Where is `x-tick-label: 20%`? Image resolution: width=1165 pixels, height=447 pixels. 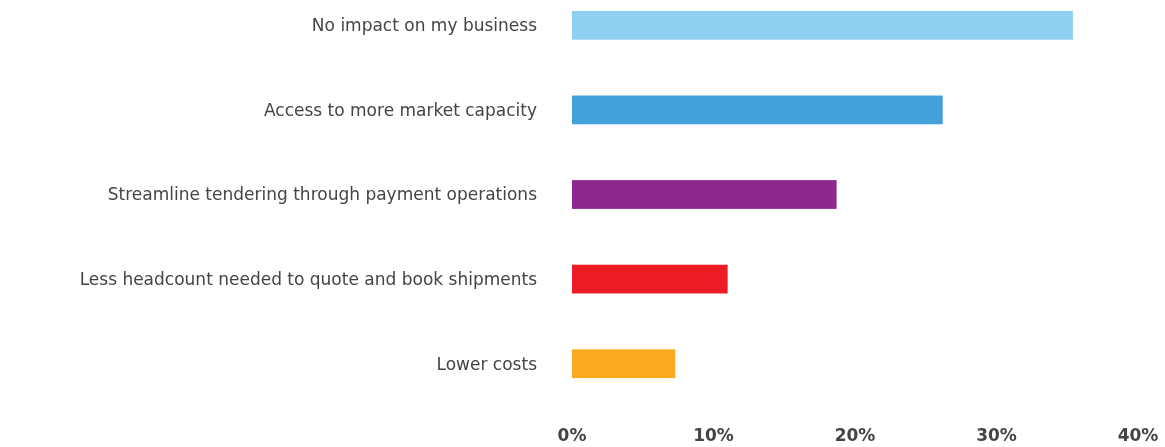 x-tick-label: 20% is located at coordinates (855, 435).